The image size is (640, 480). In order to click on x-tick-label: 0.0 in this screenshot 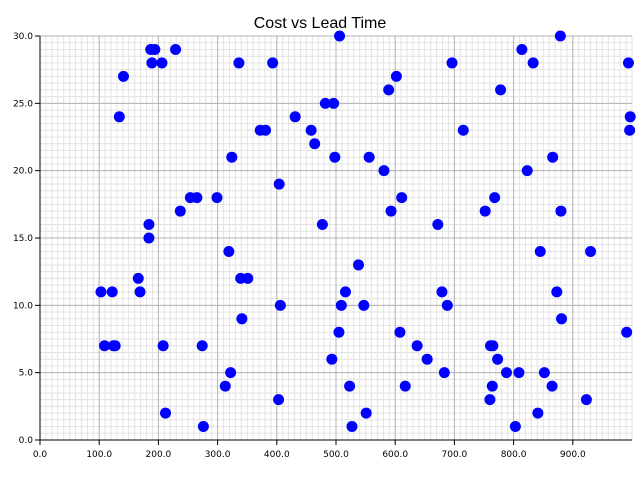, I will do `click(40, 455)`.